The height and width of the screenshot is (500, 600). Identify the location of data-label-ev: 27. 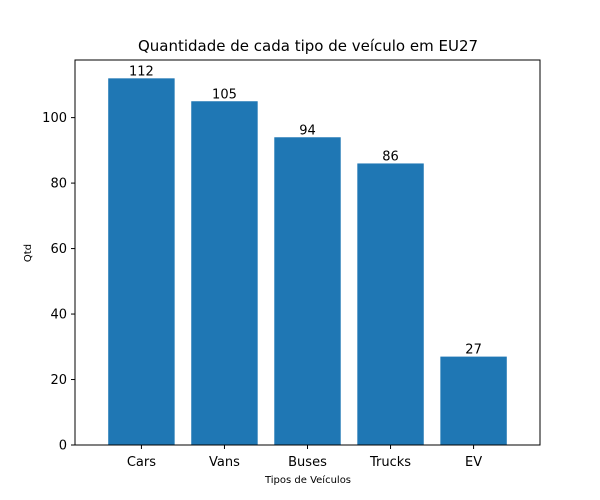
(473, 350).